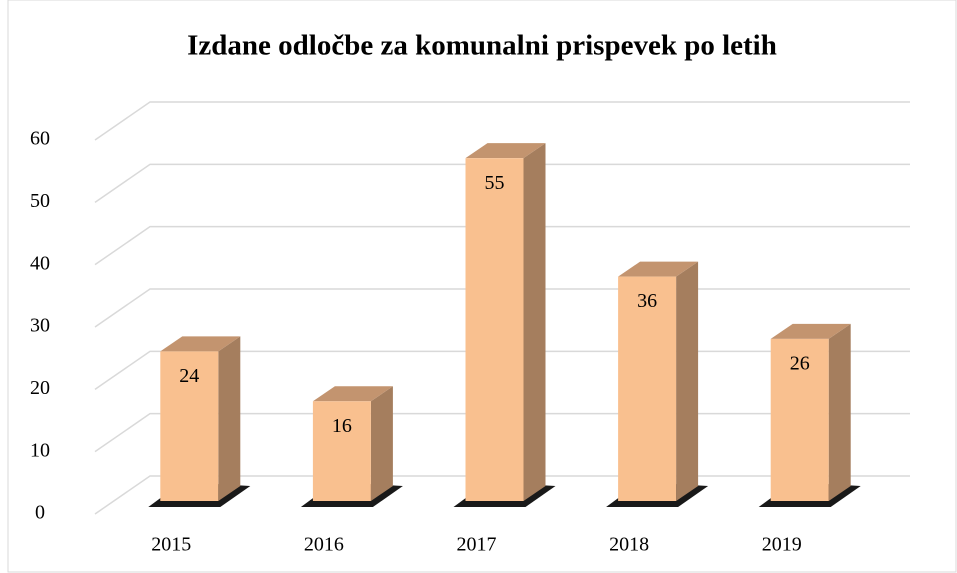 The width and height of the screenshot is (957, 573). What do you see at coordinates (477, 545) in the screenshot?
I see `x-tick-label: 2017` at bounding box center [477, 545].